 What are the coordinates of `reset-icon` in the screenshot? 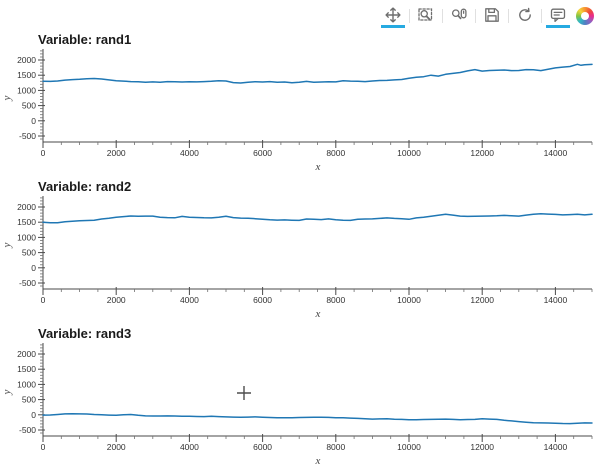 It's located at (525, 15).